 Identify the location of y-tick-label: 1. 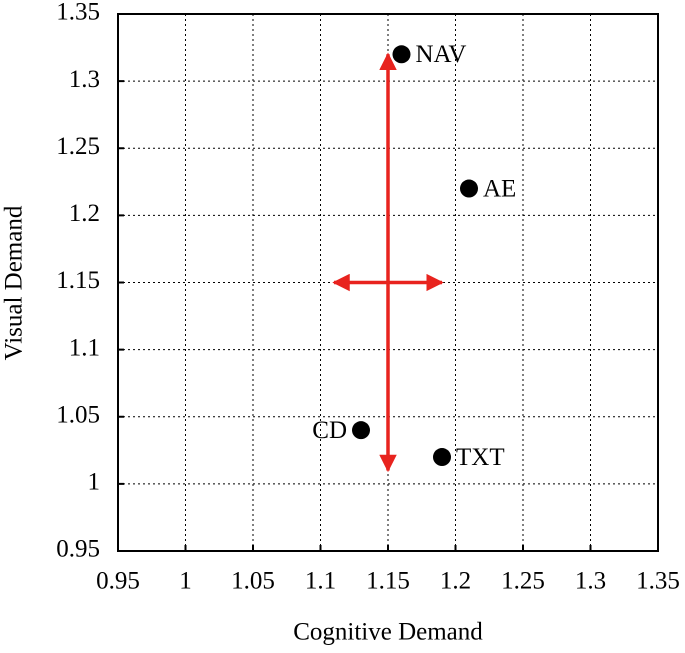
(94, 482).